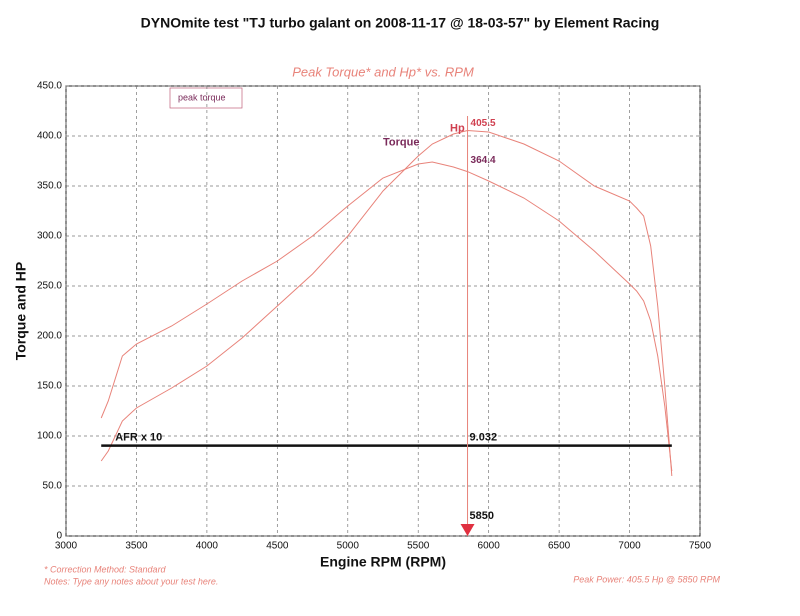  I want to click on x-tick-label: 4000, so click(207, 546).